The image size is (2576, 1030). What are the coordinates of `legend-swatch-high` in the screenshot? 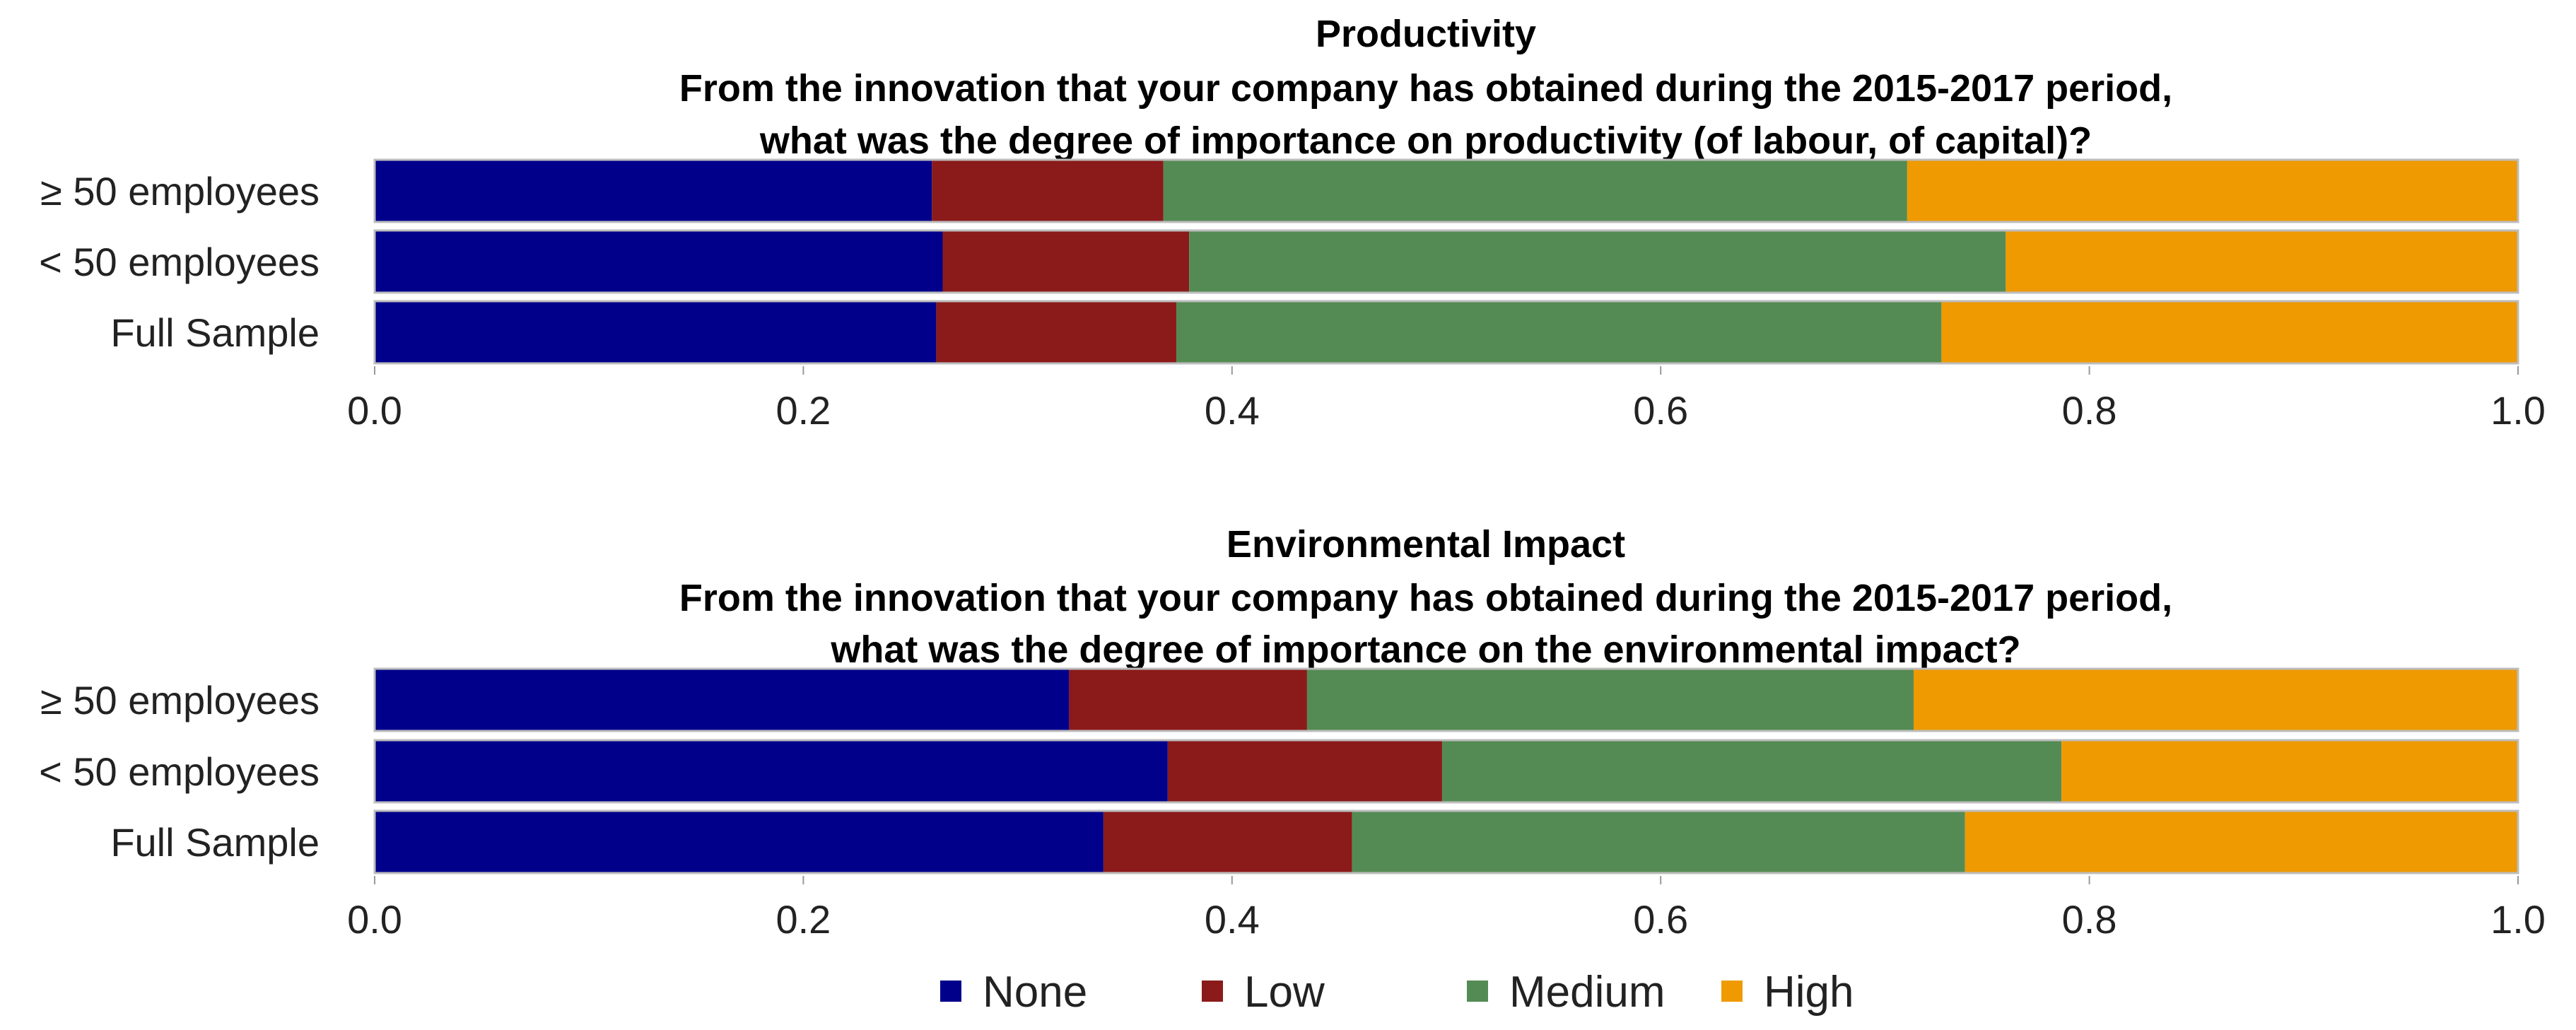 It's located at (1732, 991).